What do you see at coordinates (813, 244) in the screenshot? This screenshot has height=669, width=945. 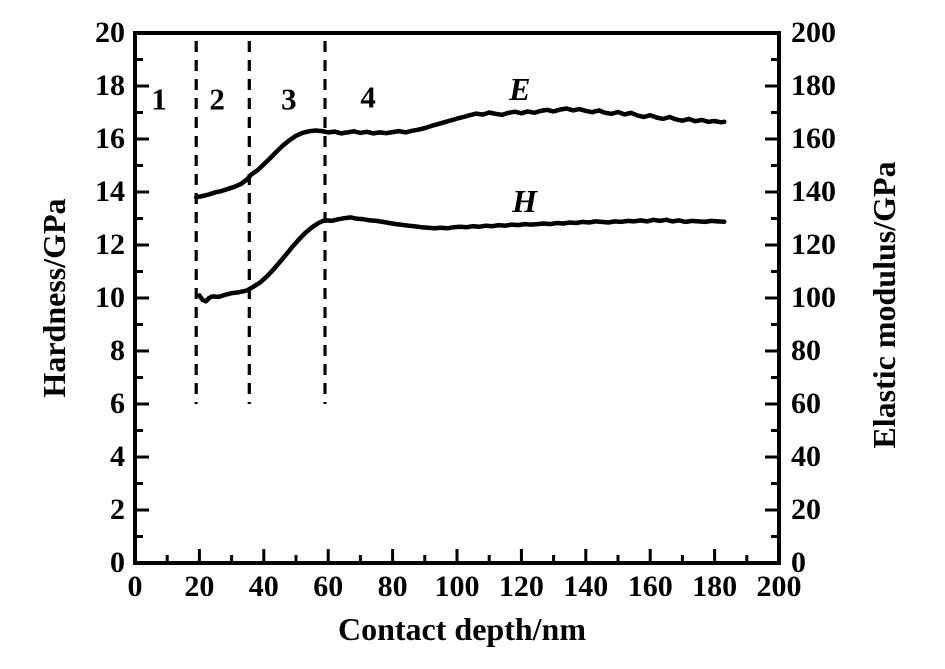 I see `right-tick-label: 120` at bounding box center [813, 244].